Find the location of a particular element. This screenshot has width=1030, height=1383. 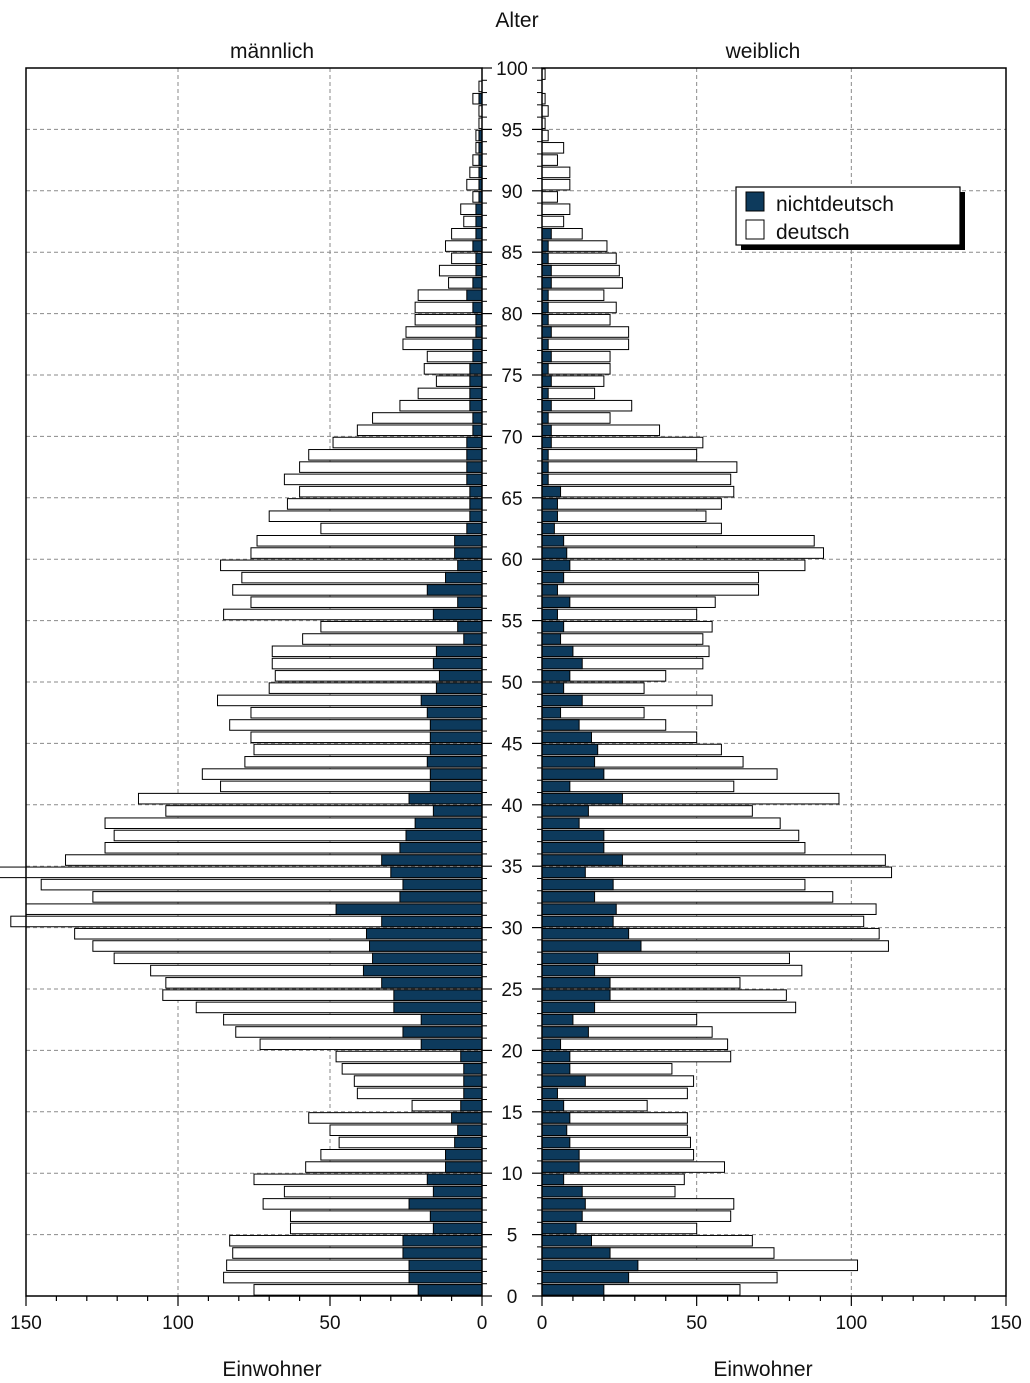

x-tick-label-f-150: 150 is located at coordinates (1006, 1323).